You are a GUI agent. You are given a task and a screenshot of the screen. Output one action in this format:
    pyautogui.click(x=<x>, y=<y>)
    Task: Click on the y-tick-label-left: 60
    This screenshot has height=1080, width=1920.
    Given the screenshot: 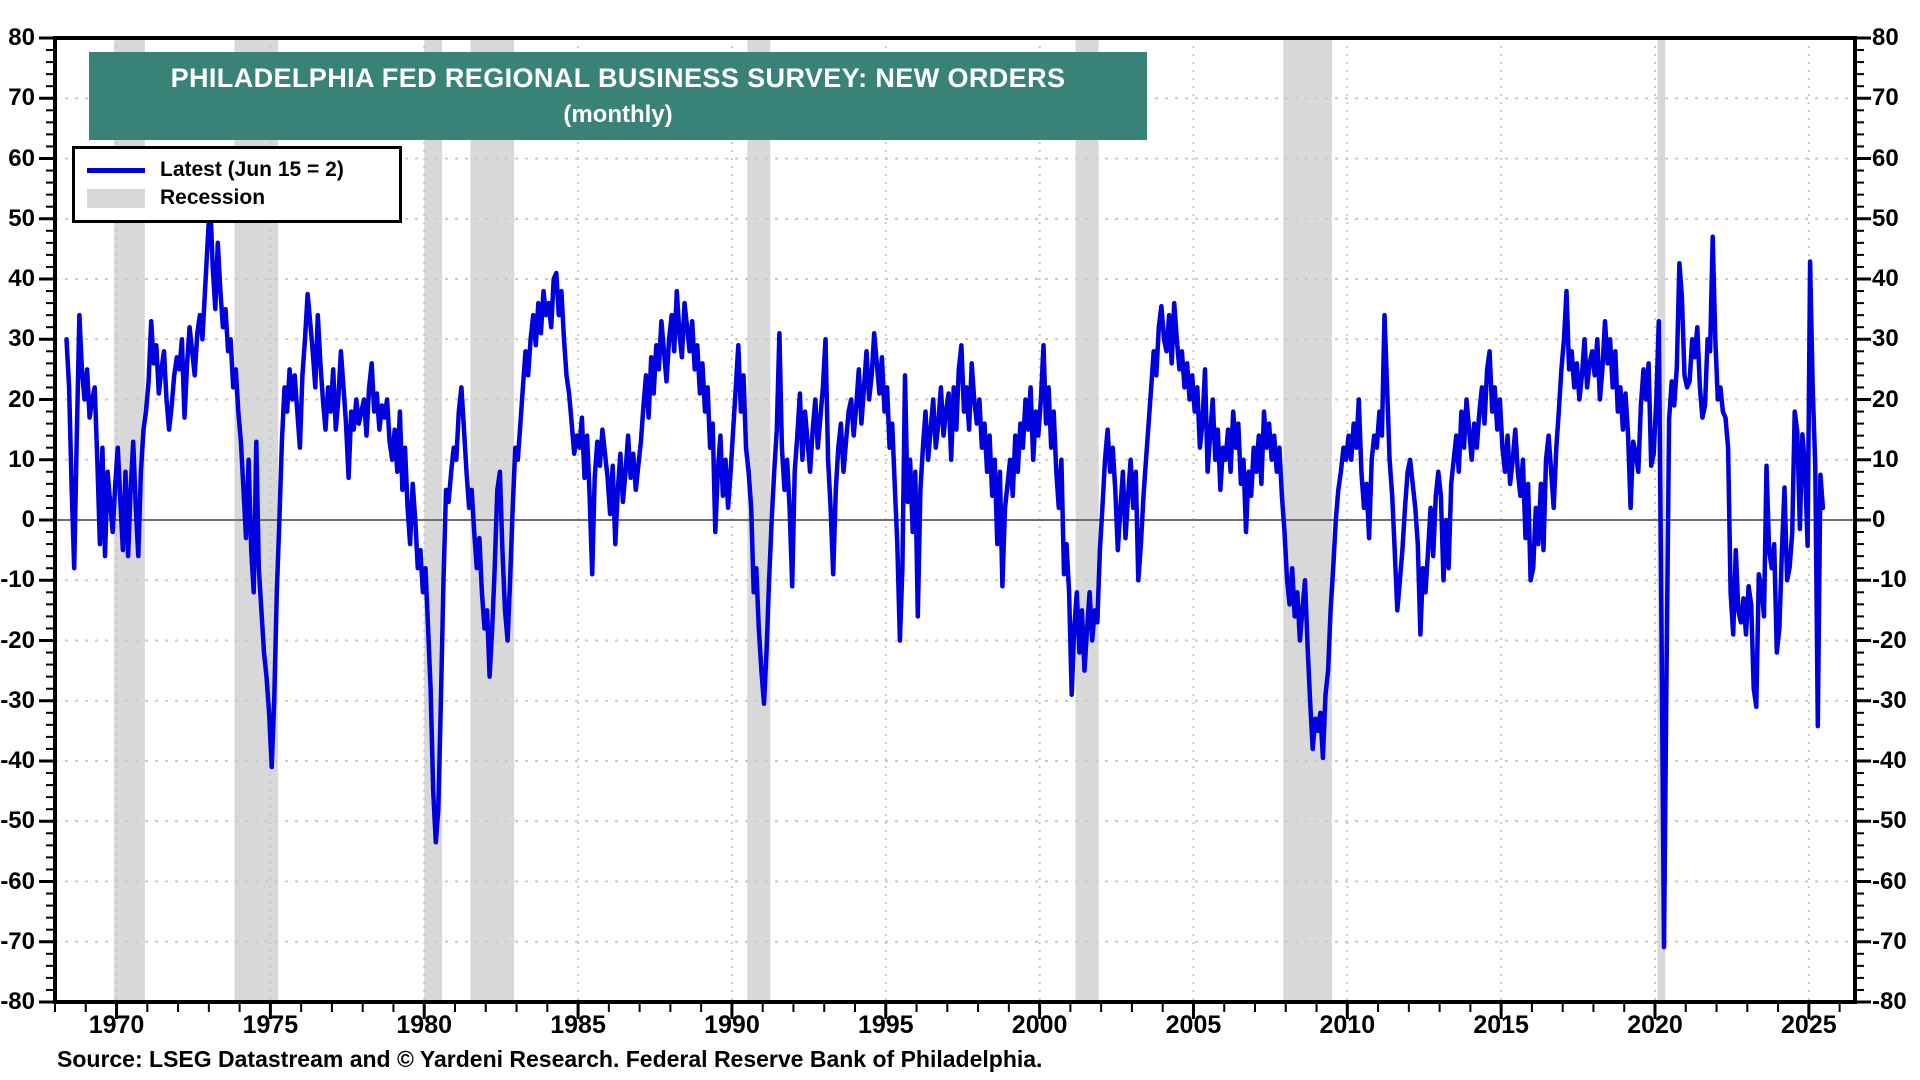 What is the action you would take?
    pyautogui.click(x=21, y=158)
    